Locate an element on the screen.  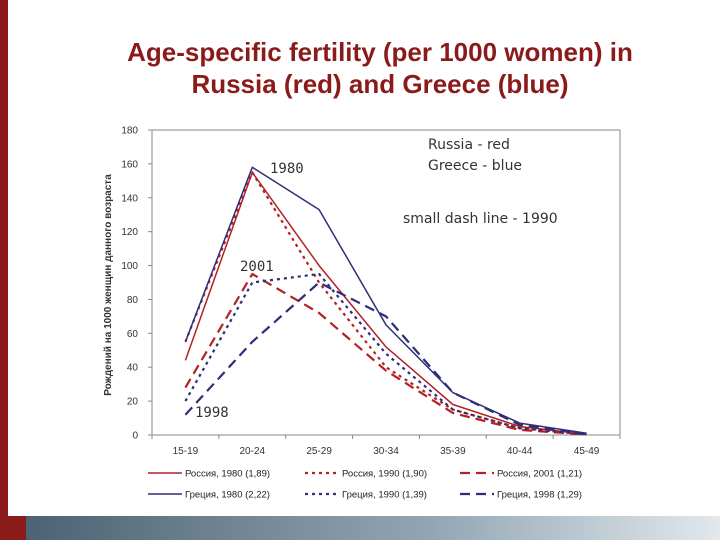
annotation-2001: 2001 is located at coordinates (257, 267).